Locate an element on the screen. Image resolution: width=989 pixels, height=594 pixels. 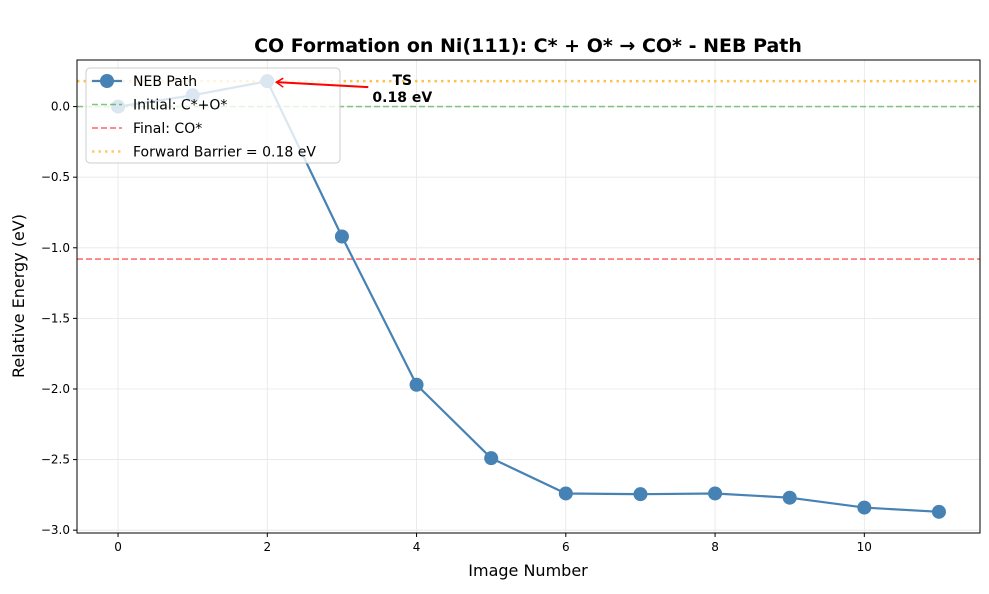
x-tick-label: 0 is located at coordinates (118, 547).